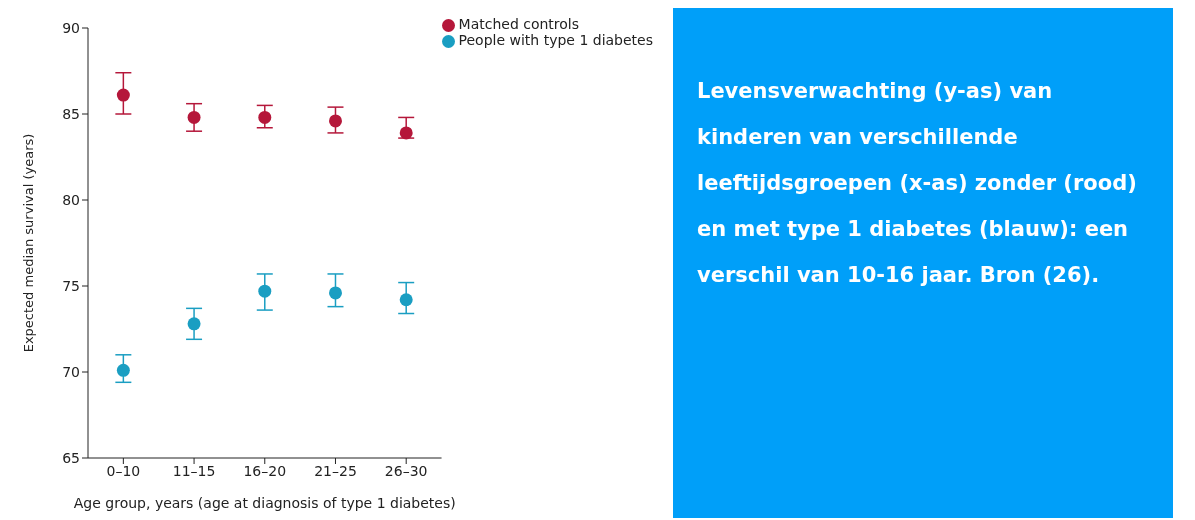 The image size is (1195, 520). What do you see at coordinates (71, 457) in the screenshot?
I see `y-tick-label: 65` at bounding box center [71, 457].